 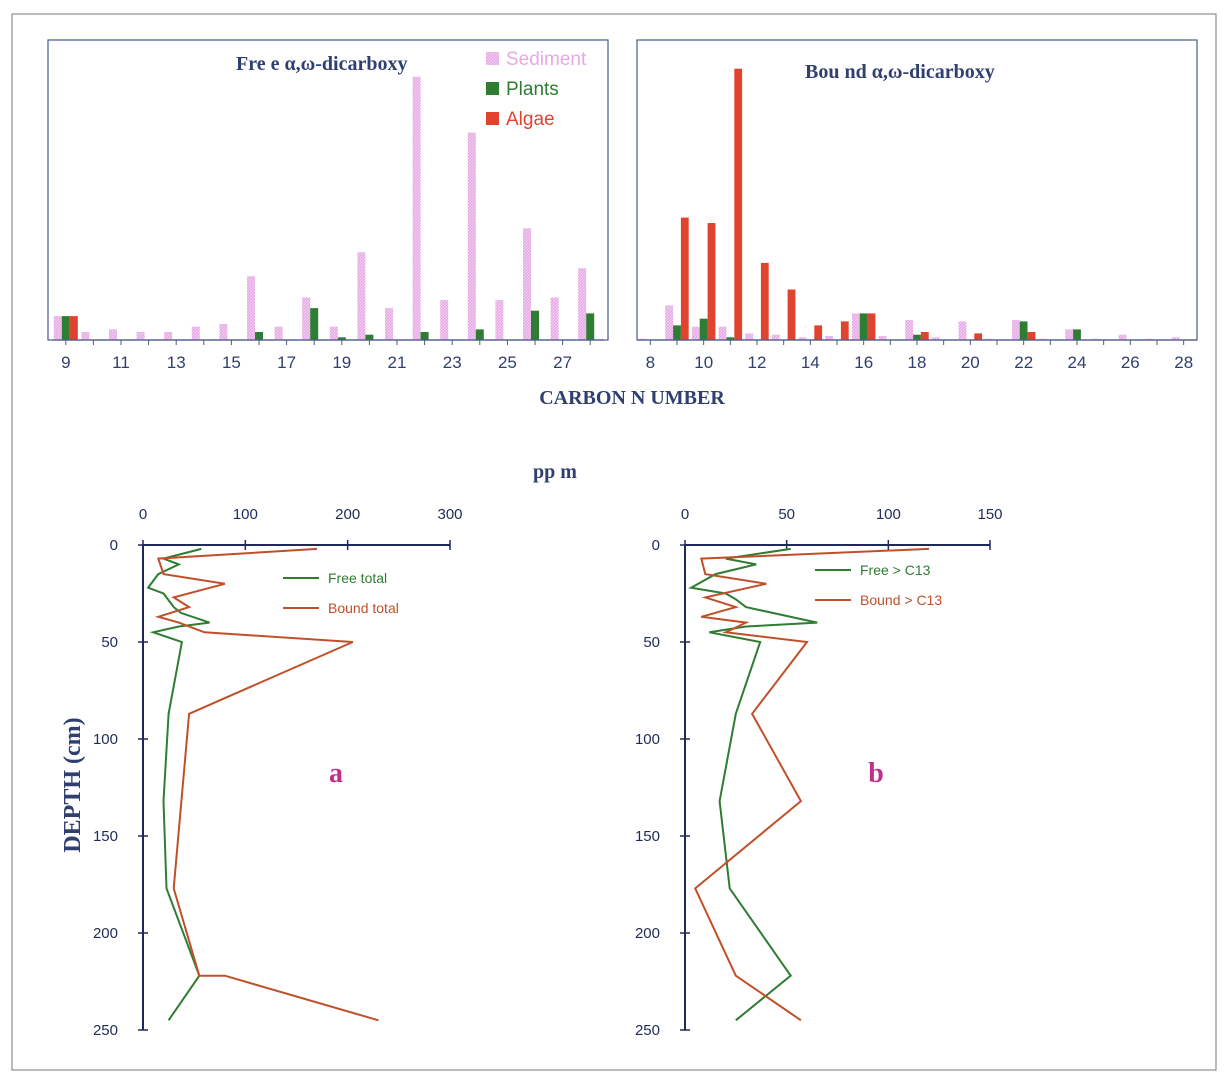 I want to click on x-ticks-bound: 8 10 12 14 16 18 20 22 24 26 28, so click(x=917, y=355).